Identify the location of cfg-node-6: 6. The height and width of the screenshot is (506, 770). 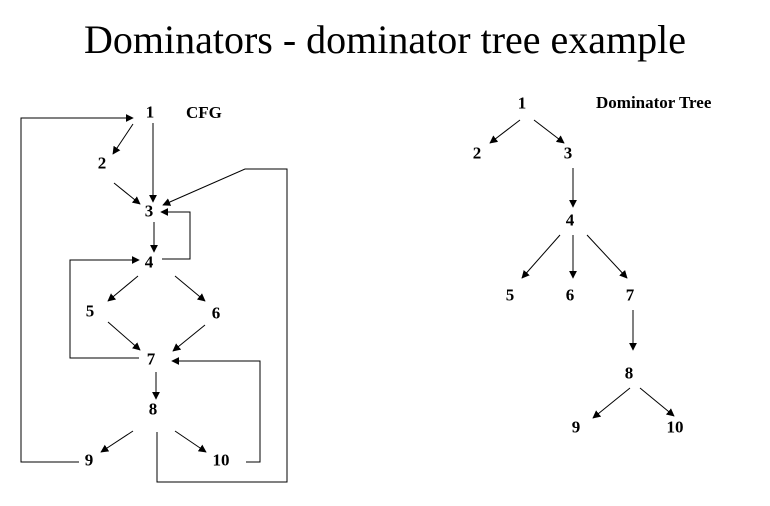
(216, 313).